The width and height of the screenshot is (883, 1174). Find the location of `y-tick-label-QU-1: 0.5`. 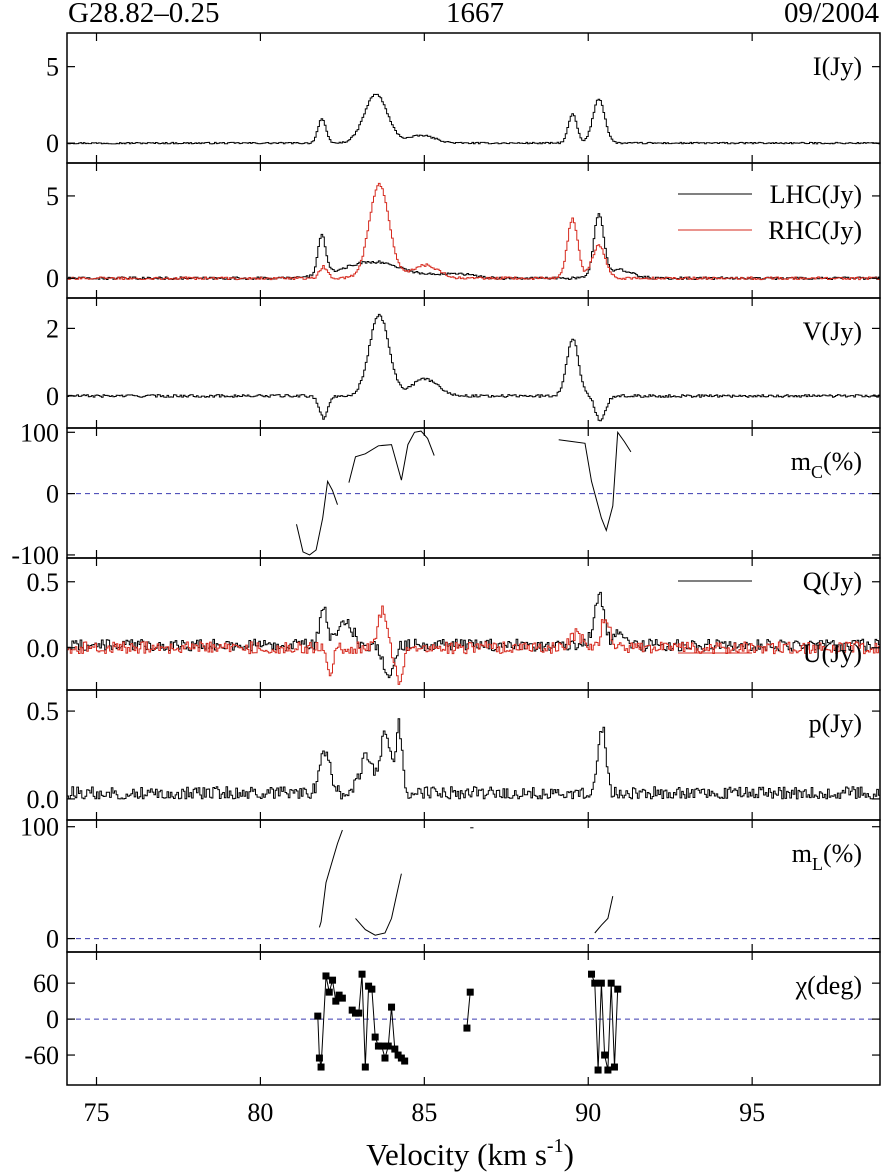

y-tick-label-QU-1: 0.5 is located at coordinates (43, 582).